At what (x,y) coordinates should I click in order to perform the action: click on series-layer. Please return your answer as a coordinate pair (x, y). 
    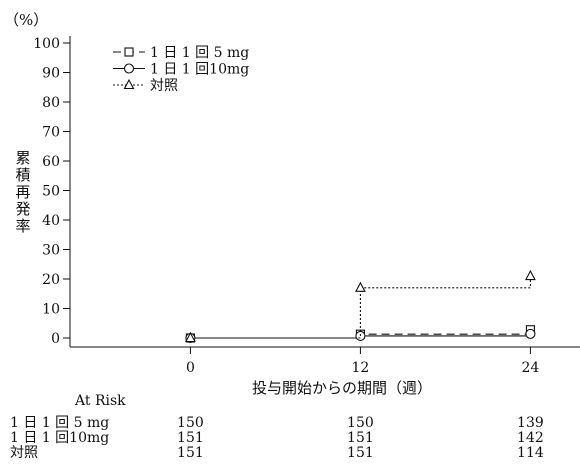
    Looking at the image, I should click on (360, 306).